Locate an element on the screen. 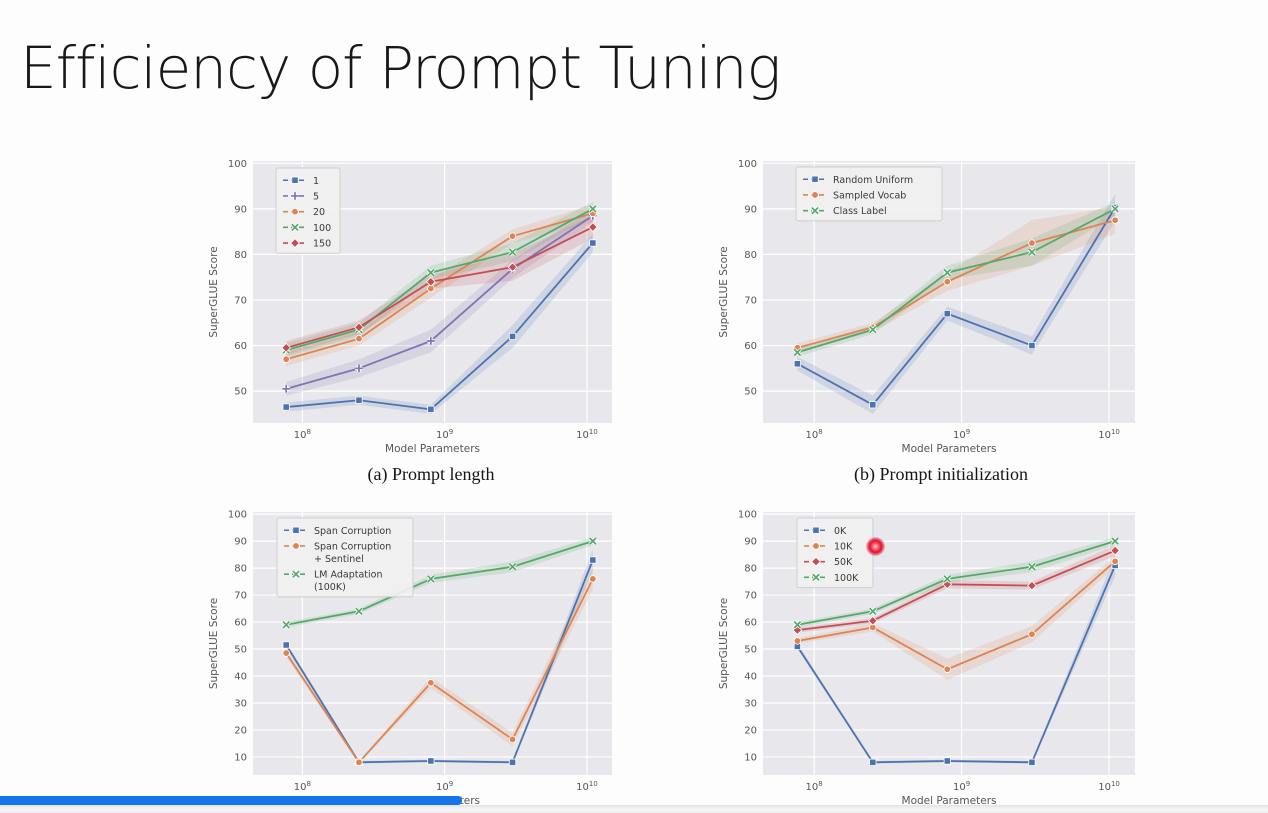  slide-title: Efficiency of Prompt Tuning is located at coordinates (400, 68).